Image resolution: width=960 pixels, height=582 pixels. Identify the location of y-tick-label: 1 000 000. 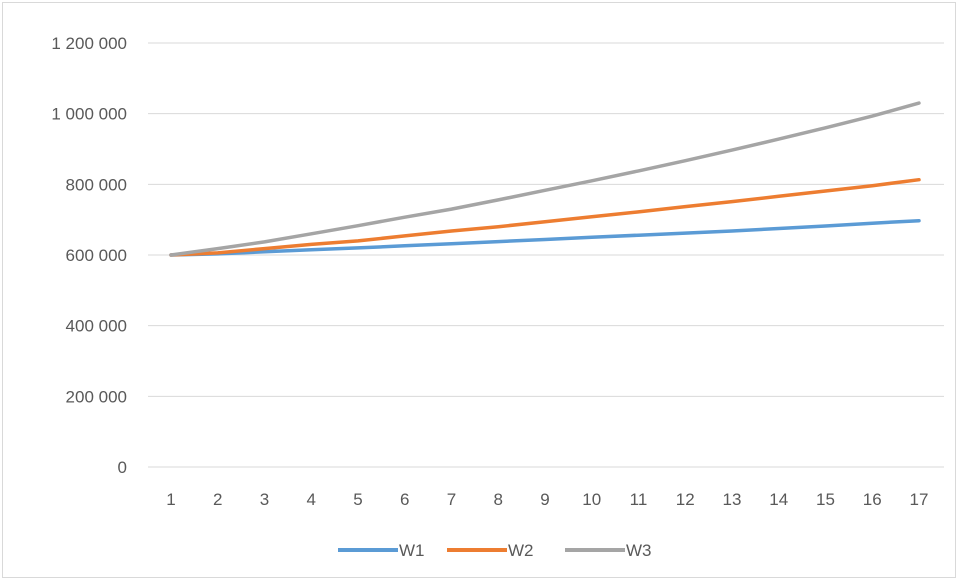
(89, 114).